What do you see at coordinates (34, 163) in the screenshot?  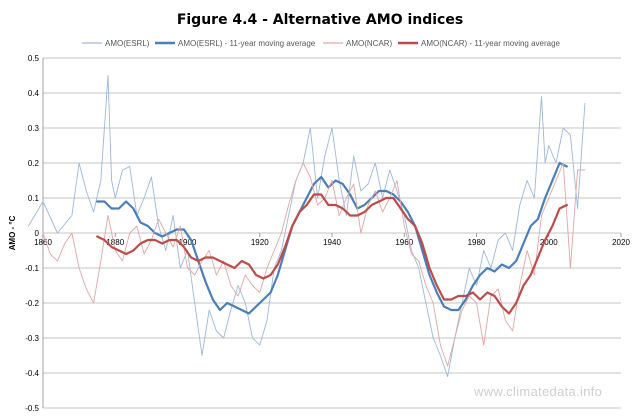 I see `y-tick-label: 0.2` at bounding box center [34, 163].